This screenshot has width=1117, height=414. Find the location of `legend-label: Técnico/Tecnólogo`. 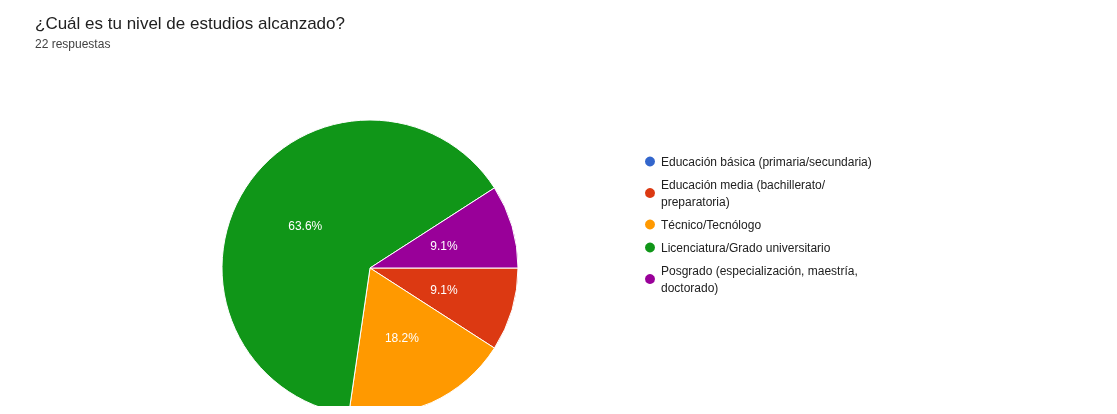

legend-label: Técnico/Tecnólogo is located at coordinates (711, 224).